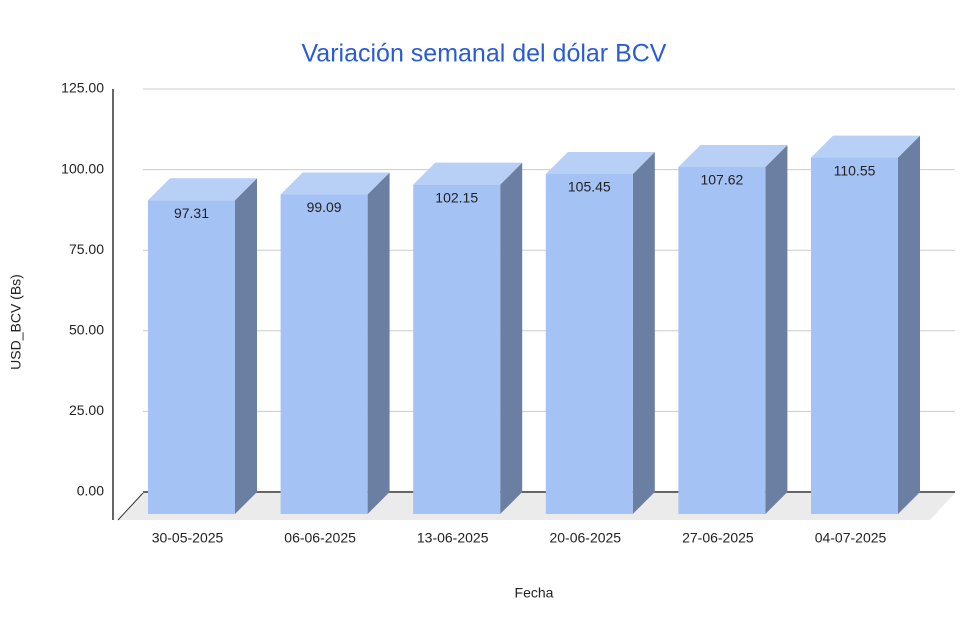 This screenshot has width=960, height=640. What do you see at coordinates (86, 249) in the screenshot?
I see `y-tick-label: 75.00` at bounding box center [86, 249].